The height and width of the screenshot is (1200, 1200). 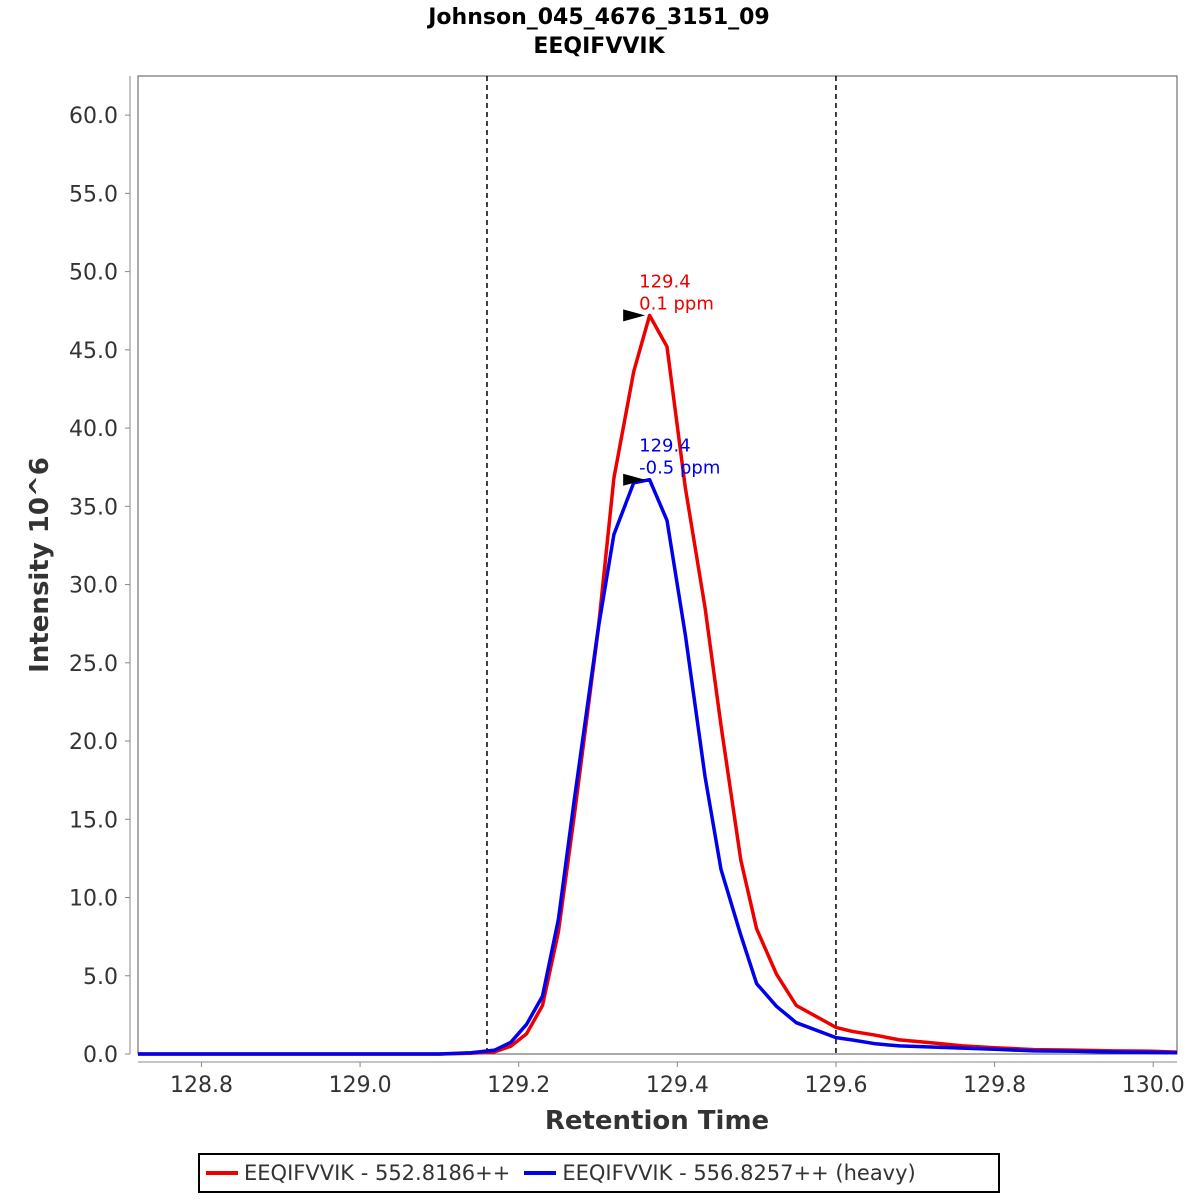 What do you see at coordinates (598, 17) in the screenshot?
I see `chart-title: Johnson_045_4676_3151_09` at bounding box center [598, 17].